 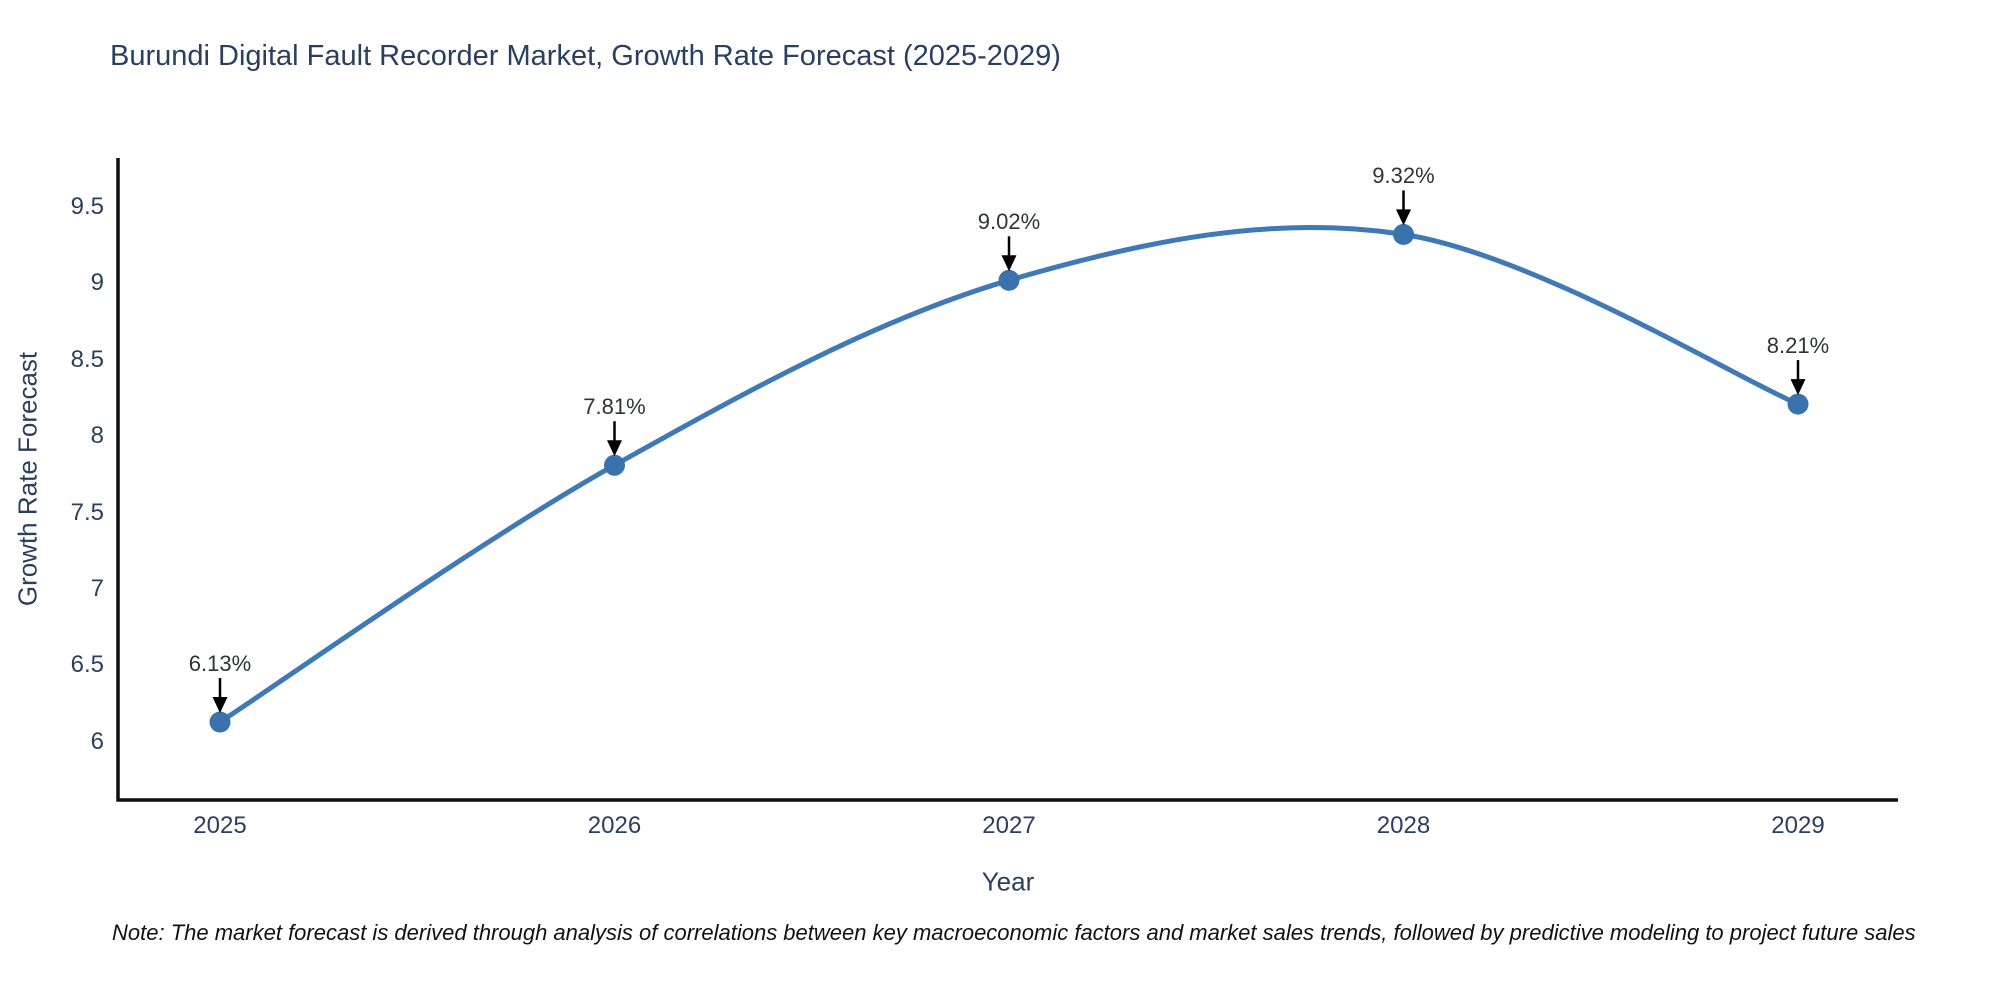 What do you see at coordinates (87, 512) in the screenshot?
I see `y-tick-label: 7.5` at bounding box center [87, 512].